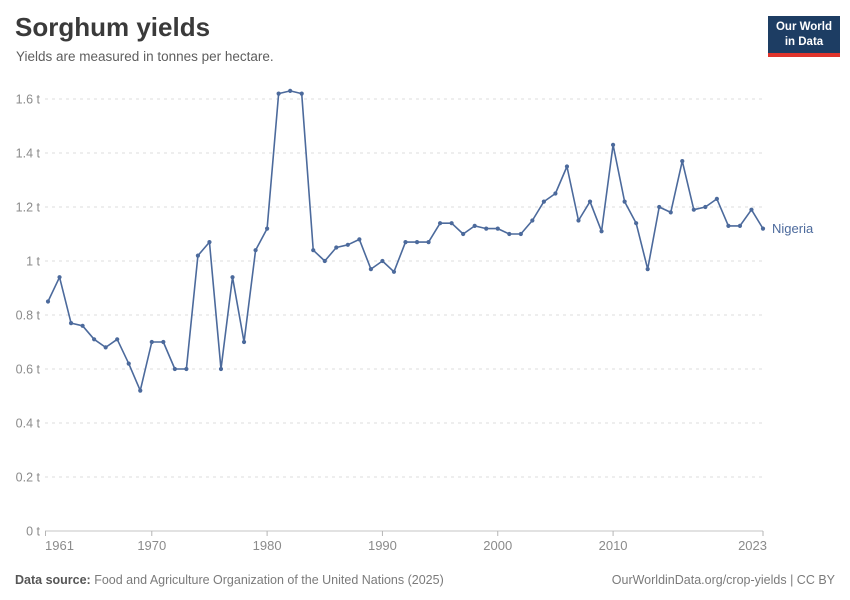 Image resolution: width=850 pixels, height=600 pixels. I want to click on x-tick-label: 1961, so click(59, 545).